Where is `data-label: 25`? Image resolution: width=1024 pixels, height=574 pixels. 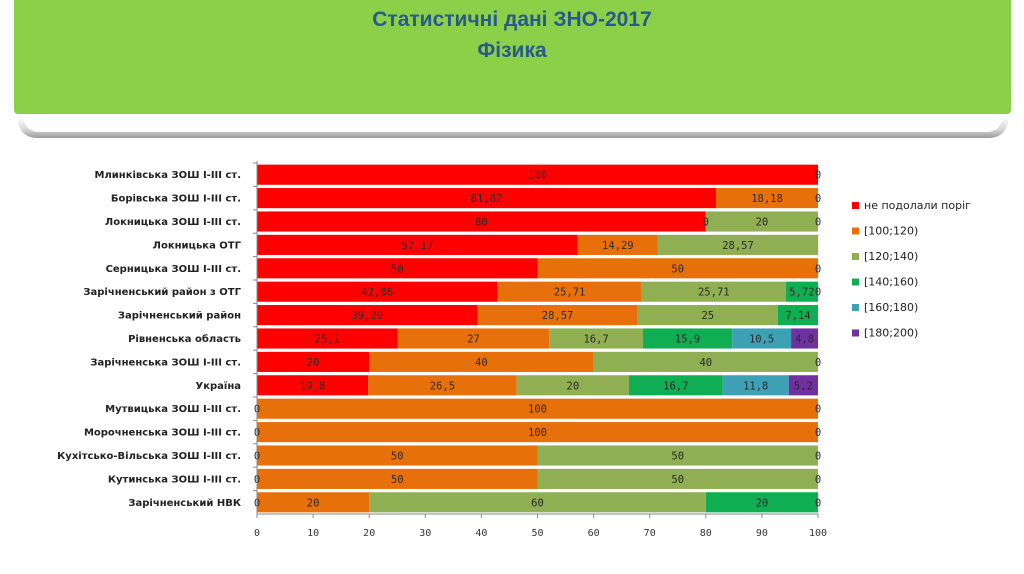 data-label: 25 is located at coordinates (707, 316).